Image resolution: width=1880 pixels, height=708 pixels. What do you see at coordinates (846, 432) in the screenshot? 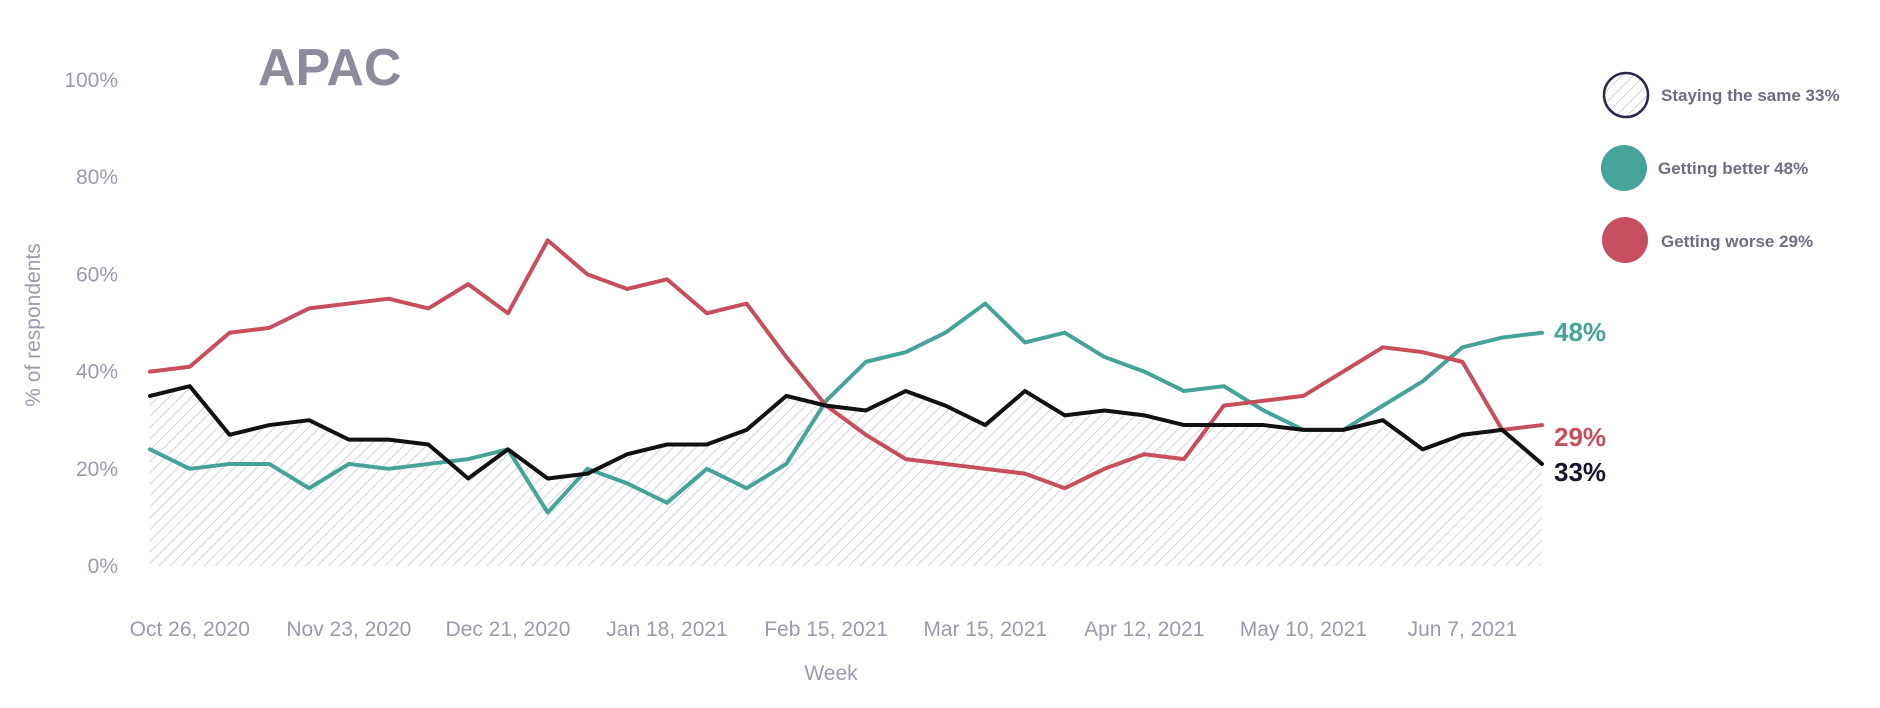
I see `series-line-staying-the-same` at bounding box center [846, 432].